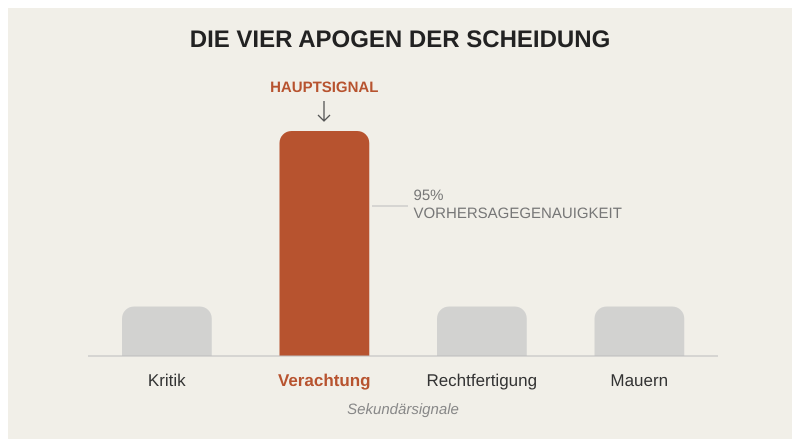  What do you see at coordinates (482, 380) in the screenshot?
I see `x-tick-label: Rechtfertigung` at bounding box center [482, 380].